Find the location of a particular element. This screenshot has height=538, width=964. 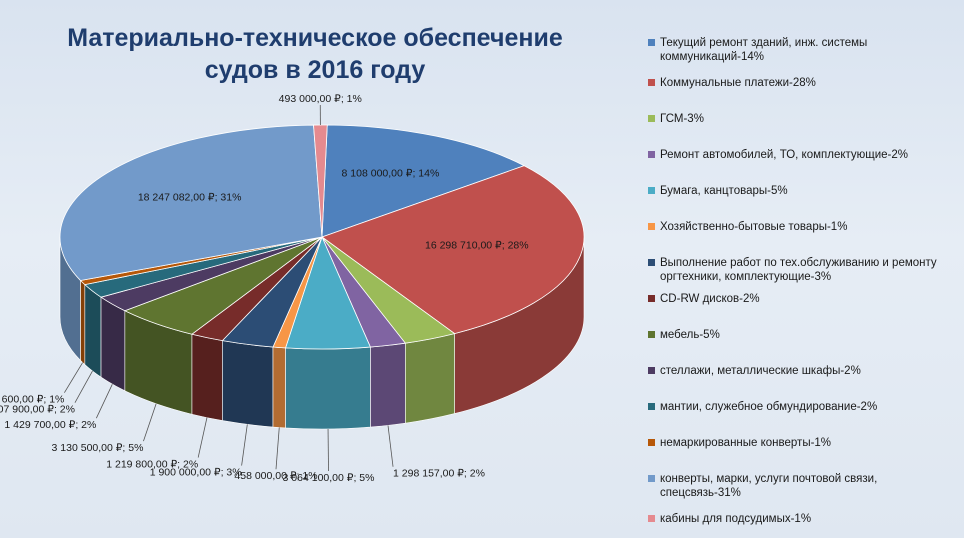

data-label-3: 1 298 157,00 ₽; 2% is located at coordinates (439, 474).